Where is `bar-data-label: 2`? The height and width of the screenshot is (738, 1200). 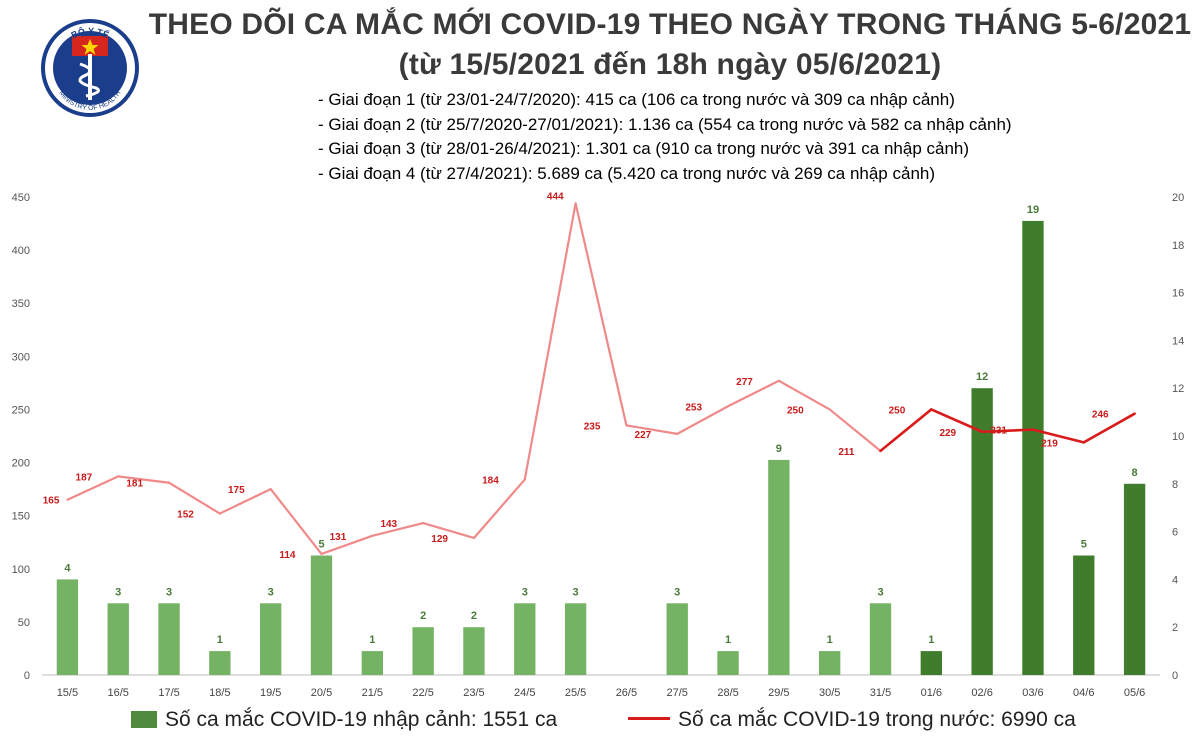
bar-data-label: 2 is located at coordinates (423, 616).